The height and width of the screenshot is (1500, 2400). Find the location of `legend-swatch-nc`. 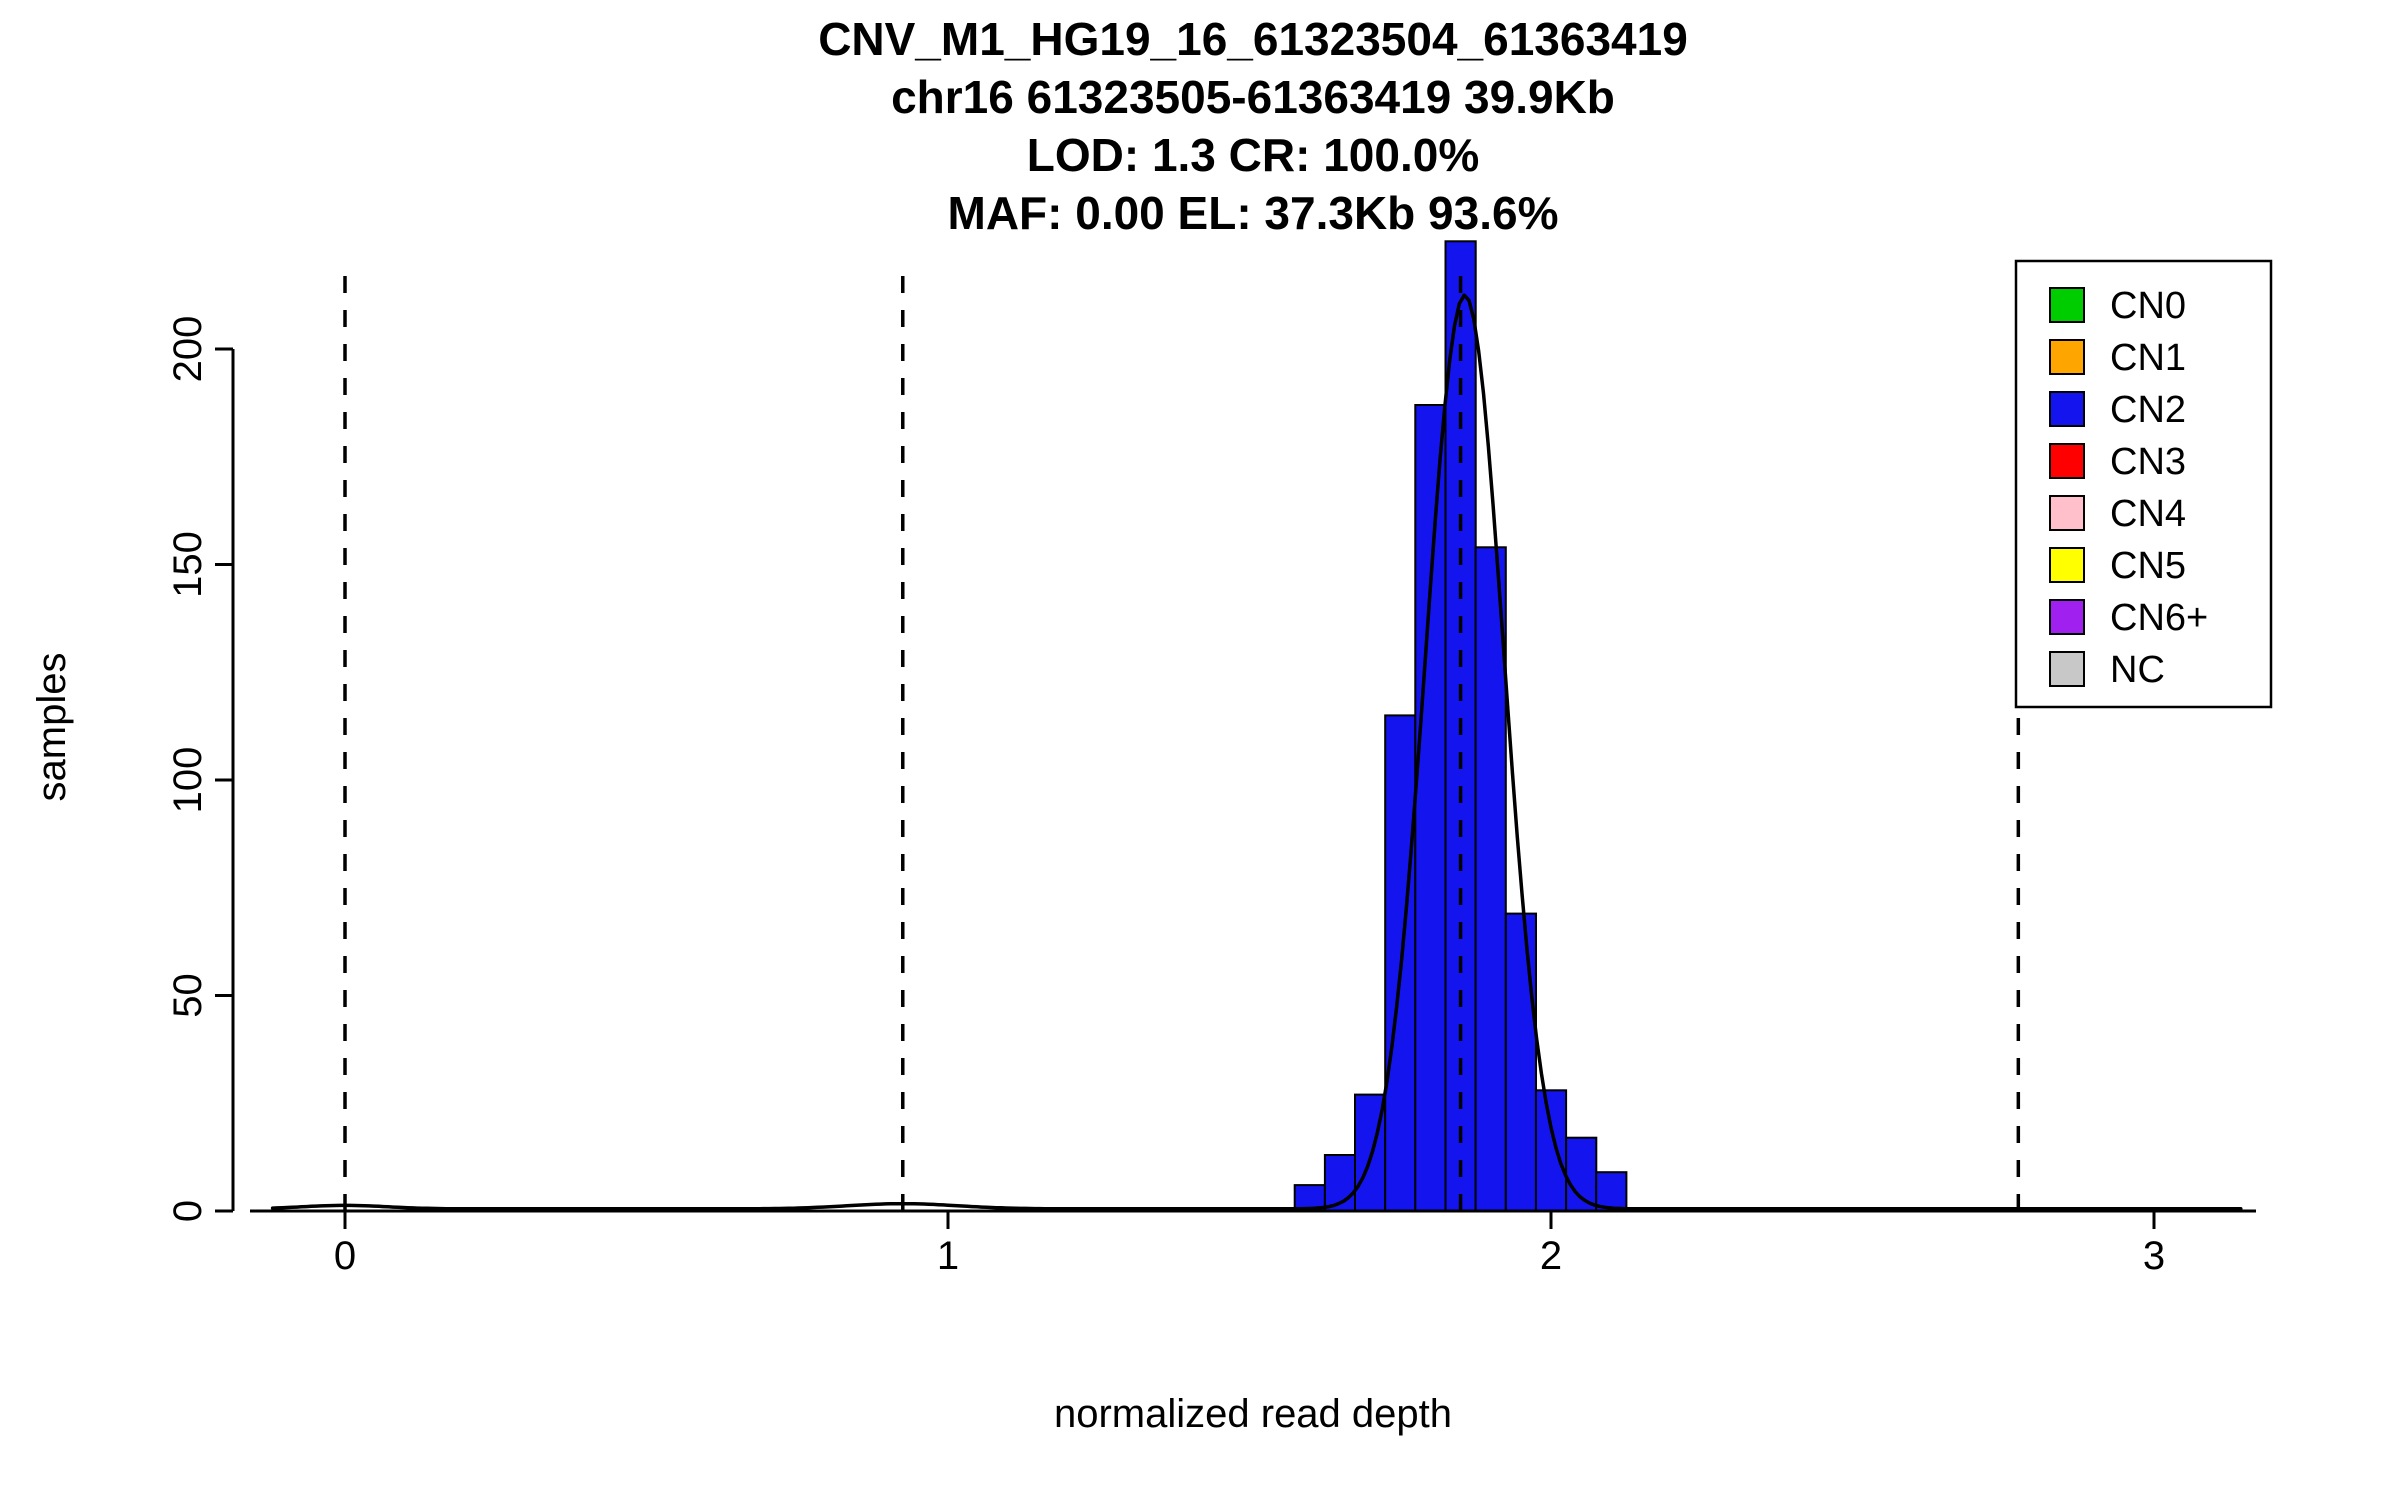

legend-swatch-nc is located at coordinates (2067, 669).